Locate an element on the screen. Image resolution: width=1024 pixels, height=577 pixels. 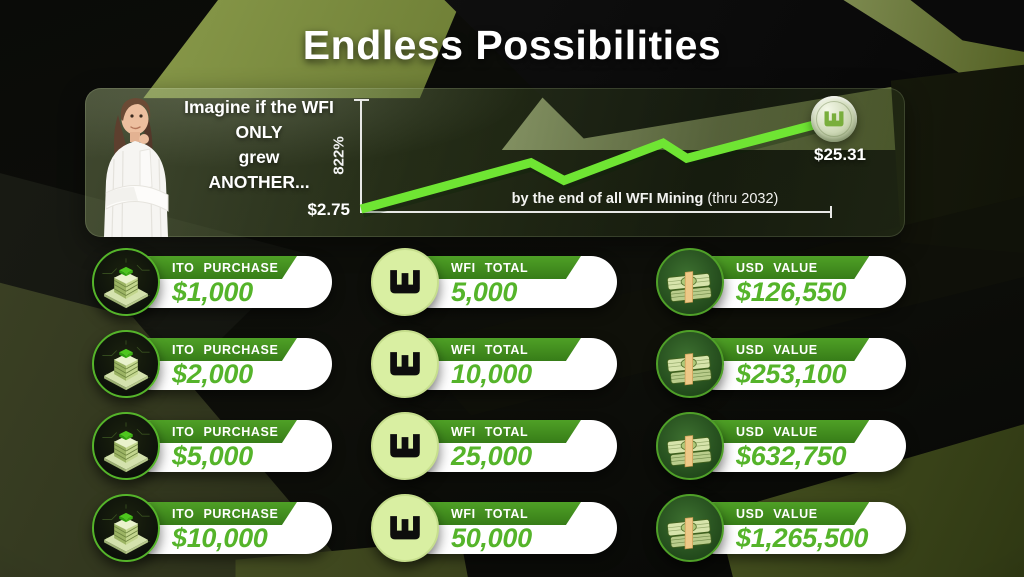
pill-value: 50,000 is located at coordinates (491, 538).